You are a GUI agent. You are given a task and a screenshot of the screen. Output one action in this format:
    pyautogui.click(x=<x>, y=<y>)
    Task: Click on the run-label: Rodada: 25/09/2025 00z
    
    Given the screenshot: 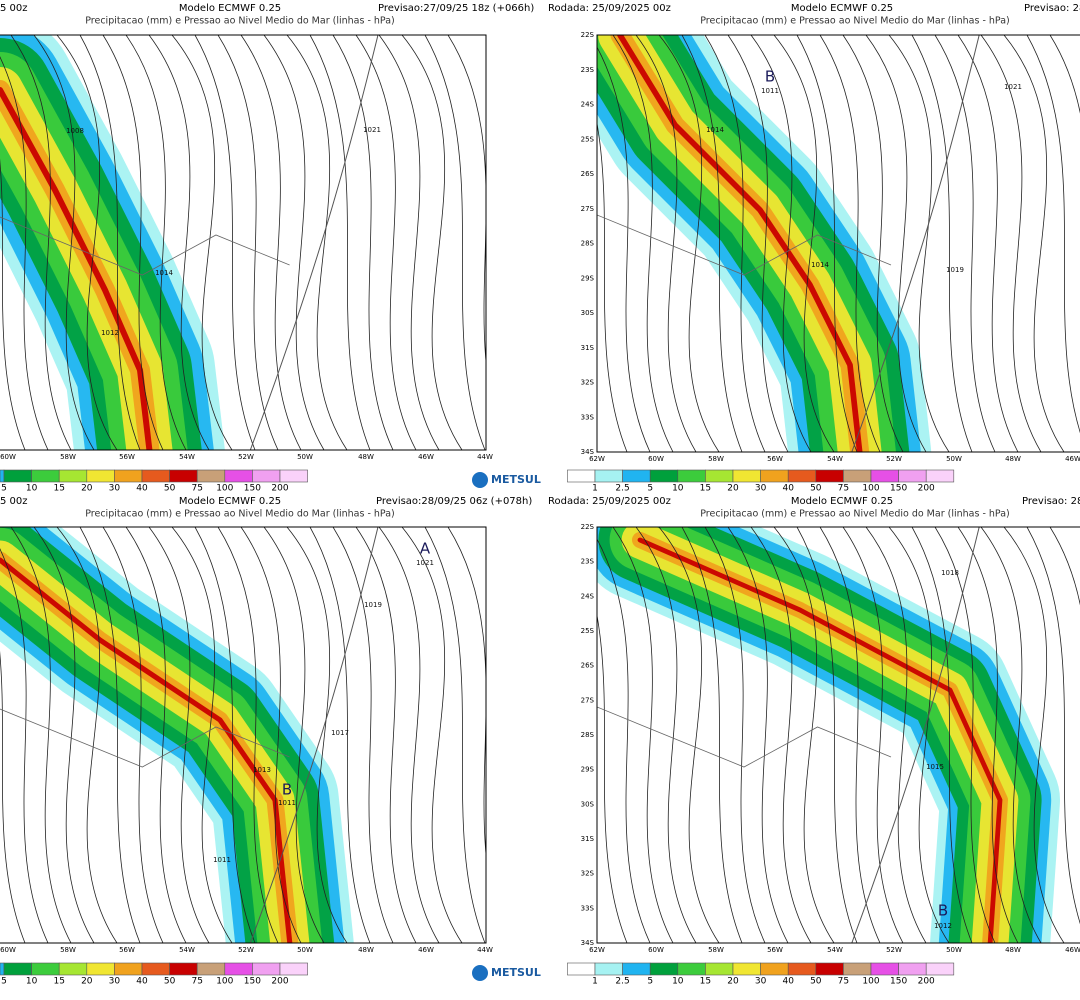 What is the action you would take?
    pyautogui.click(x=609, y=501)
    